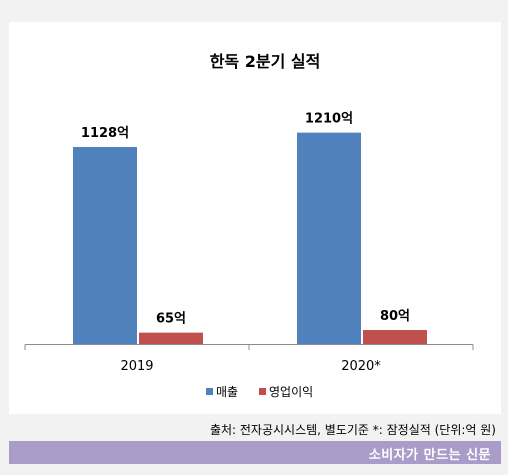  Describe the element at coordinates (136, 366) in the screenshot. I see `x-tick-label: 2019` at that location.